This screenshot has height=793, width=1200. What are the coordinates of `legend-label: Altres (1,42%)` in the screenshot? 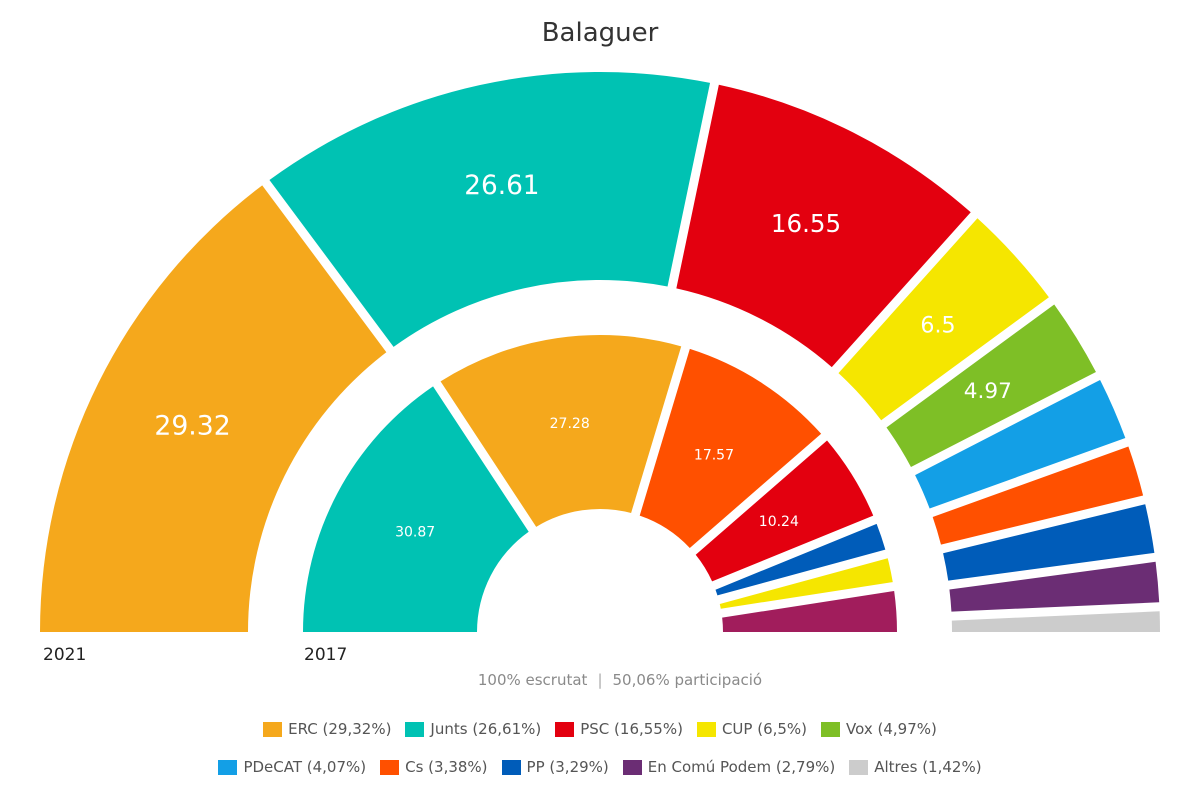 It's located at (928, 767).